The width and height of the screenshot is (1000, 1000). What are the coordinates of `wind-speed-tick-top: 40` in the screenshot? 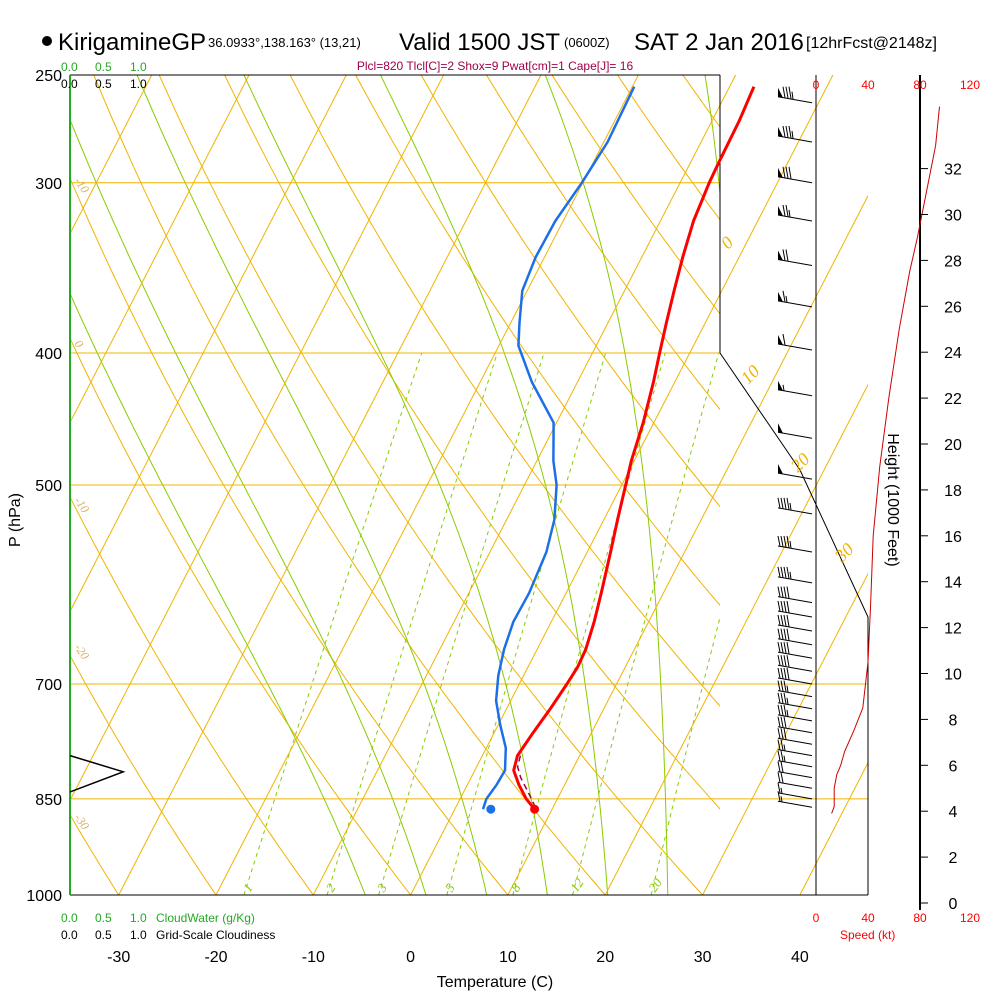 It's located at (868, 85).